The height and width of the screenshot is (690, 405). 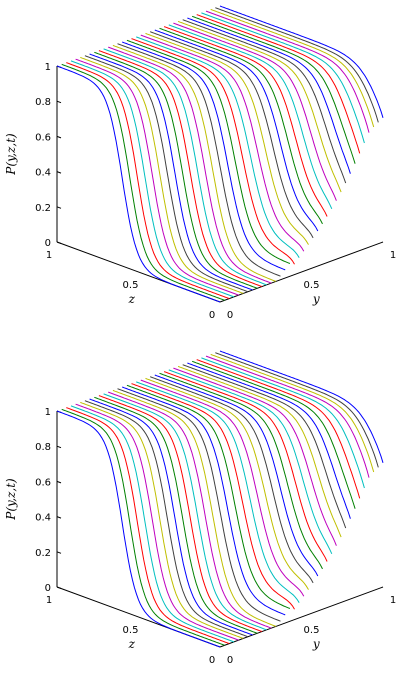 I want to click on y-tick-label: 0.5, so click(x=312, y=285).